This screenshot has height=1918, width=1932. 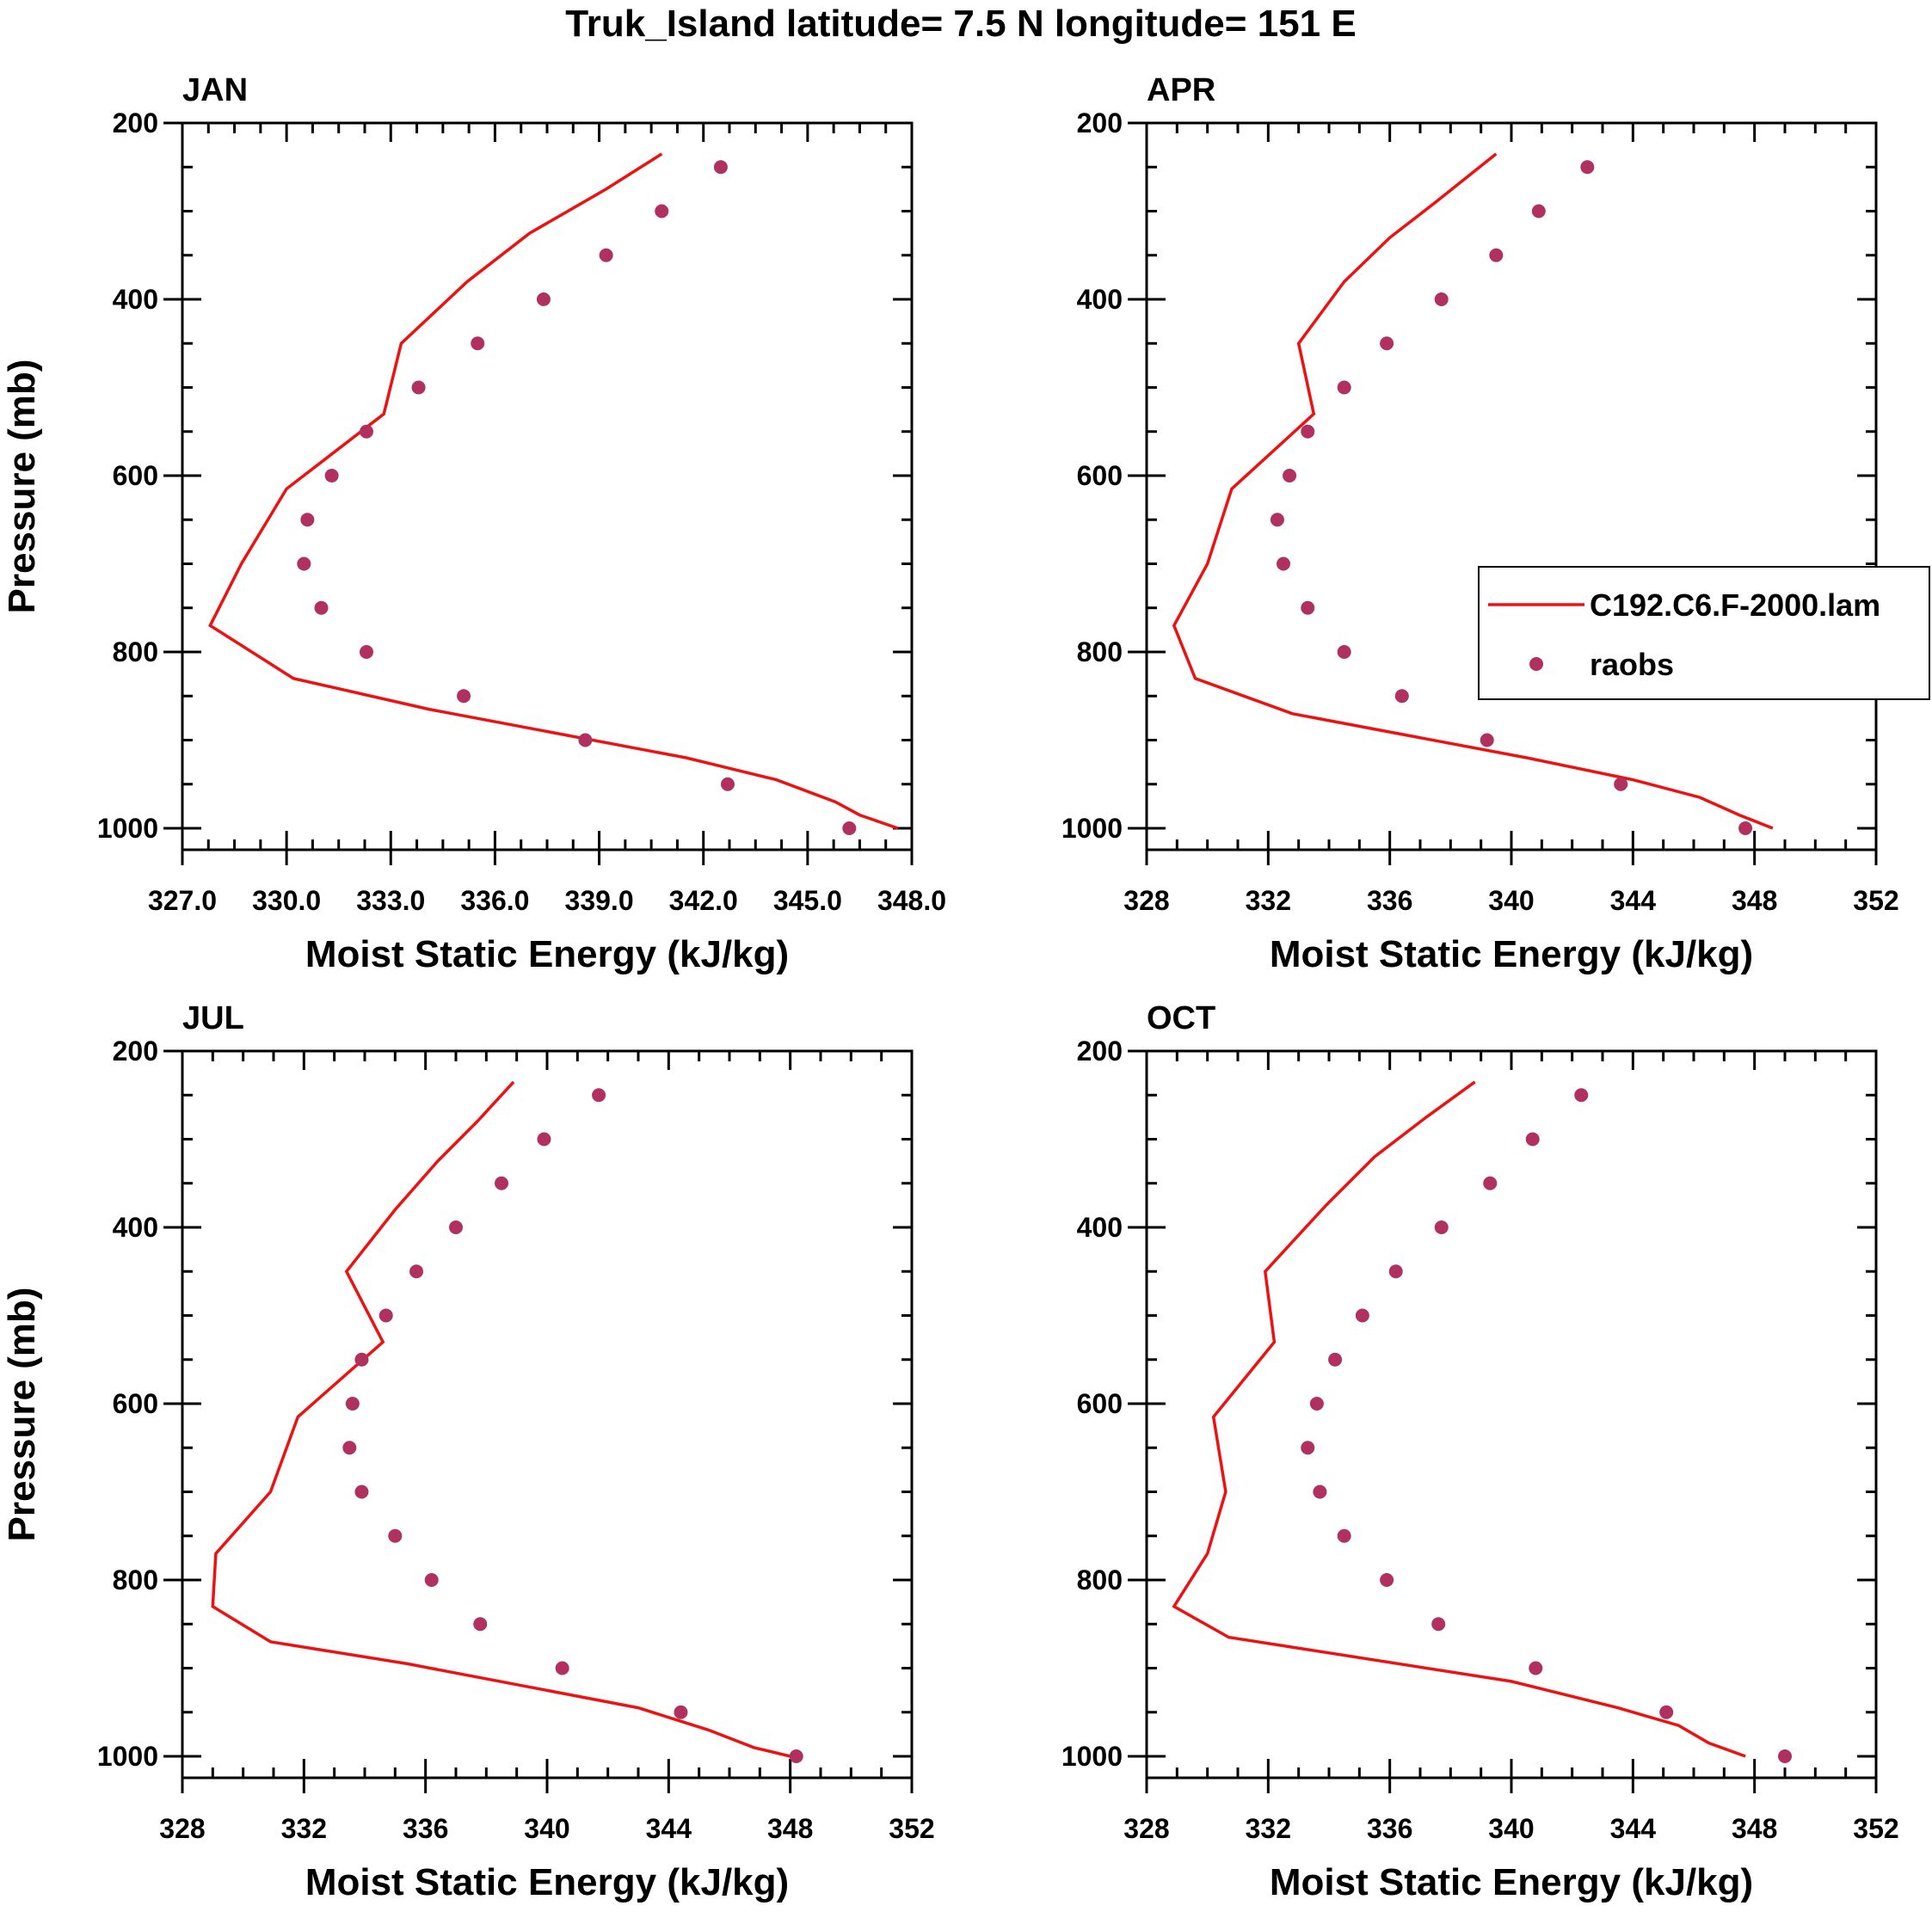 I want to click on y-tick-label: 400, so click(x=1100, y=1227).